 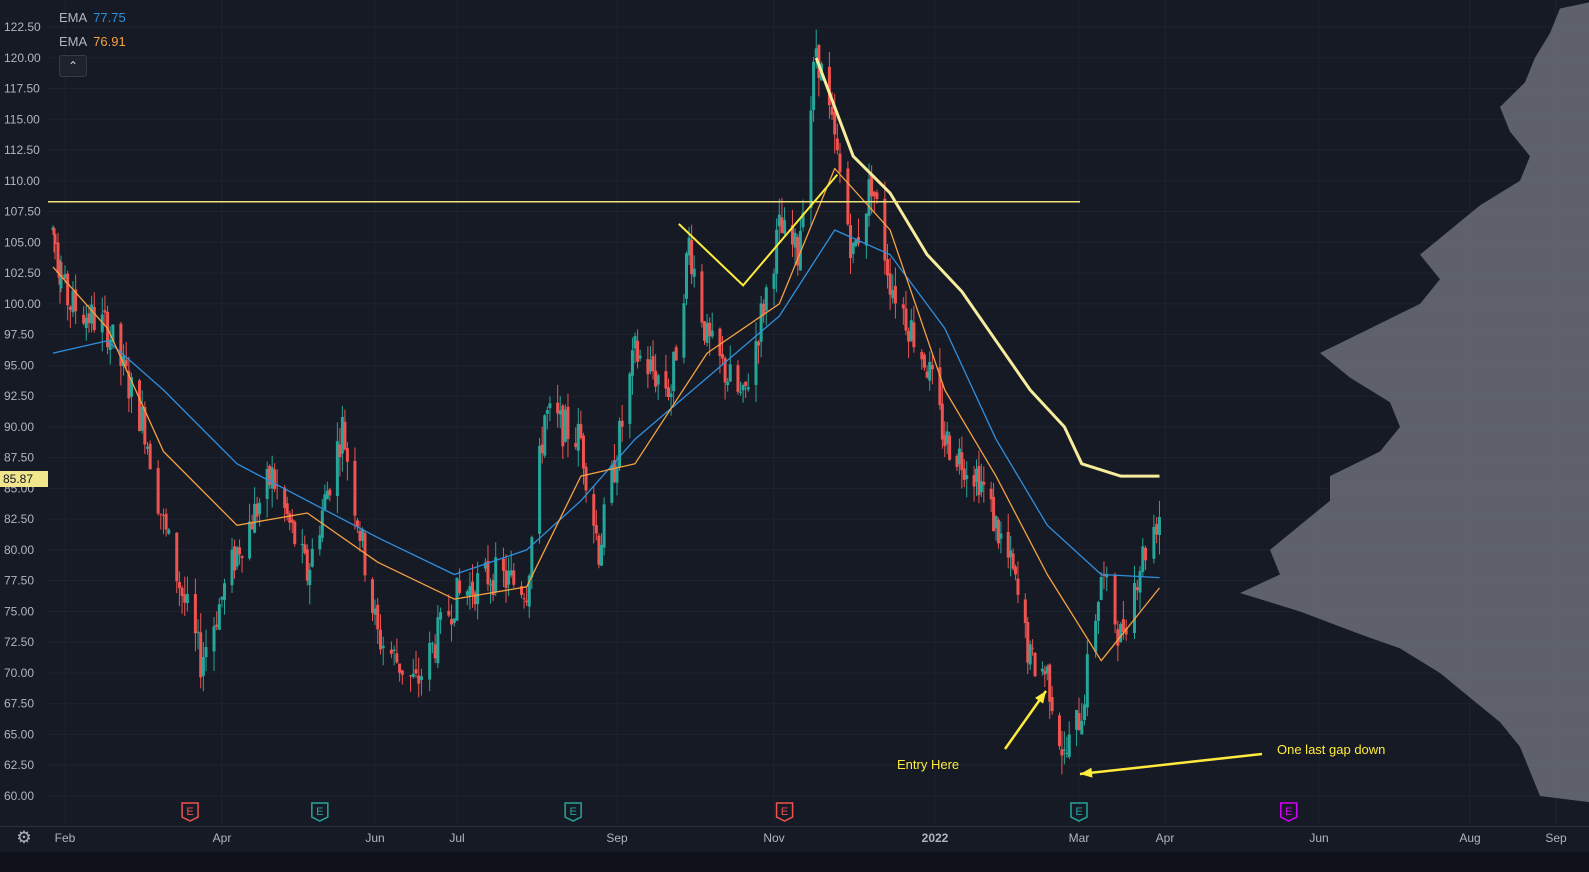 I want to click on y-tick-label: 120.00, so click(x=22, y=58).